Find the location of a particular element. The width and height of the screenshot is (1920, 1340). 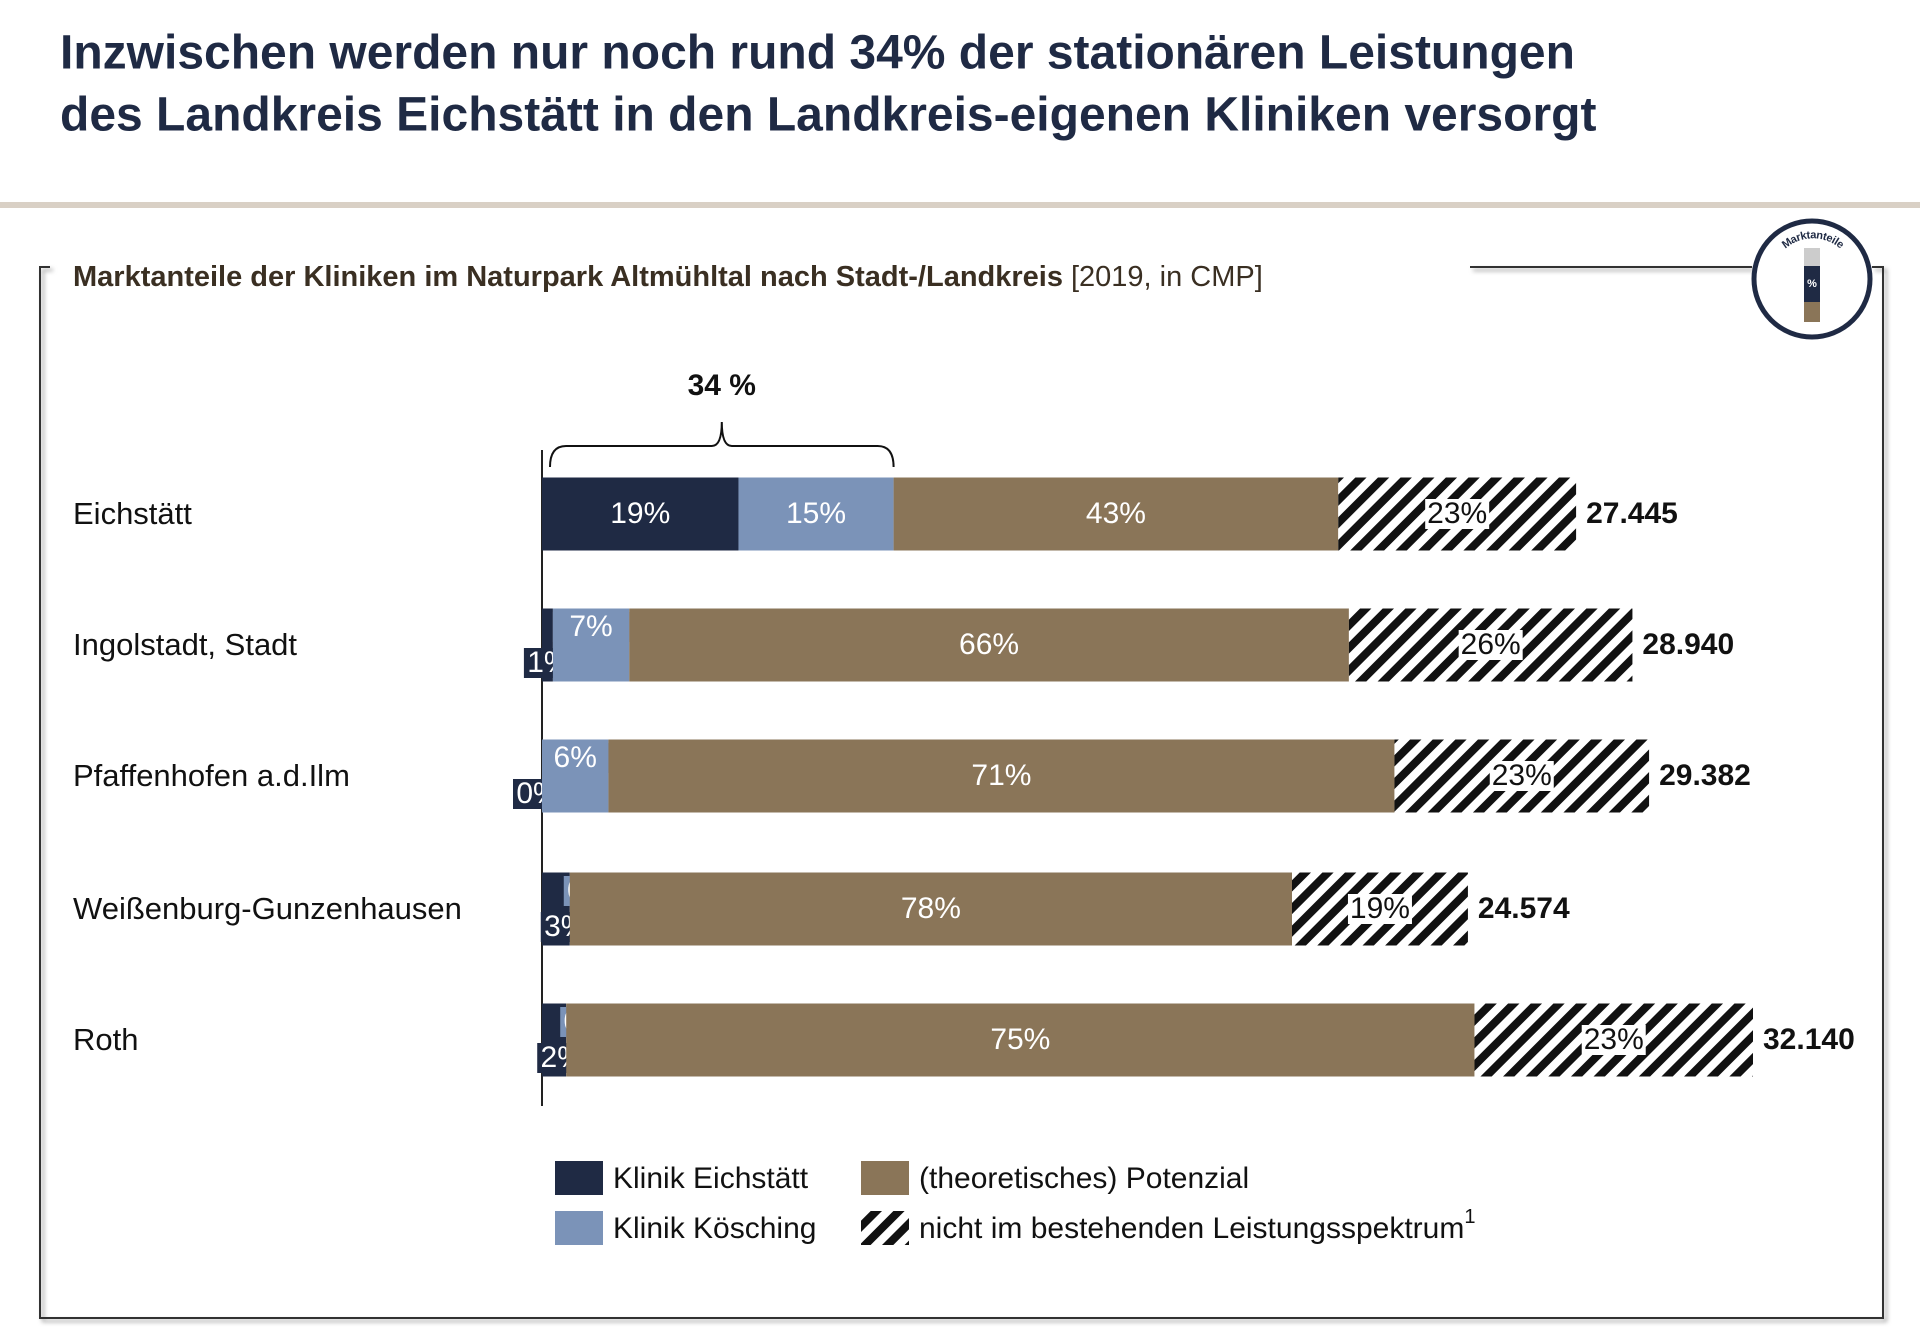

total-label: 32.140 is located at coordinates (1809, 1039).